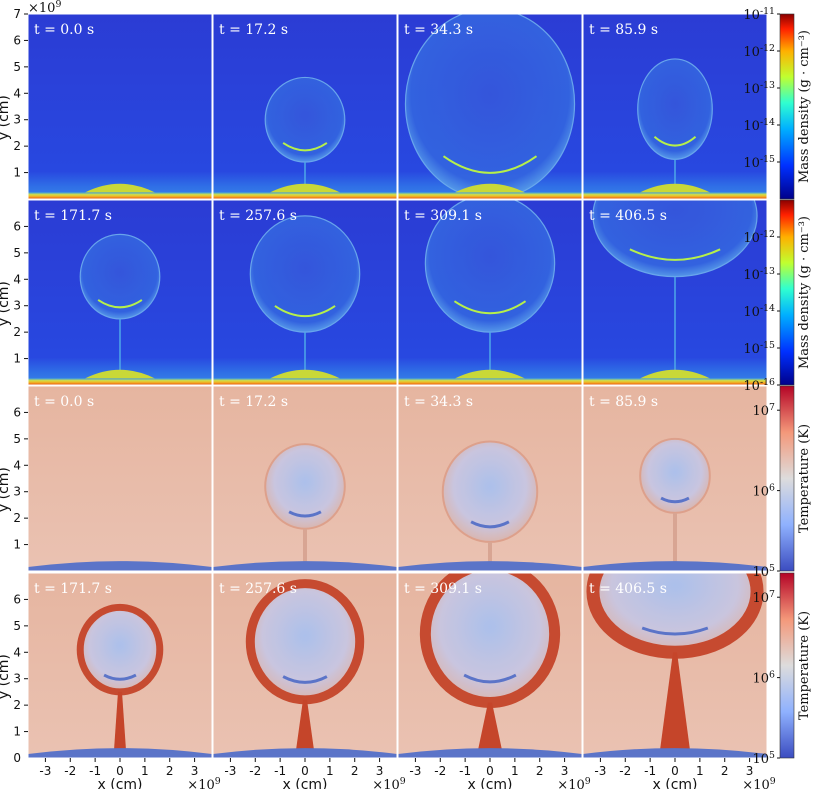  What do you see at coordinates (759, 14) in the screenshot?
I see `colorbar-tick-label: 10⁻¹¹` at bounding box center [759, 14].